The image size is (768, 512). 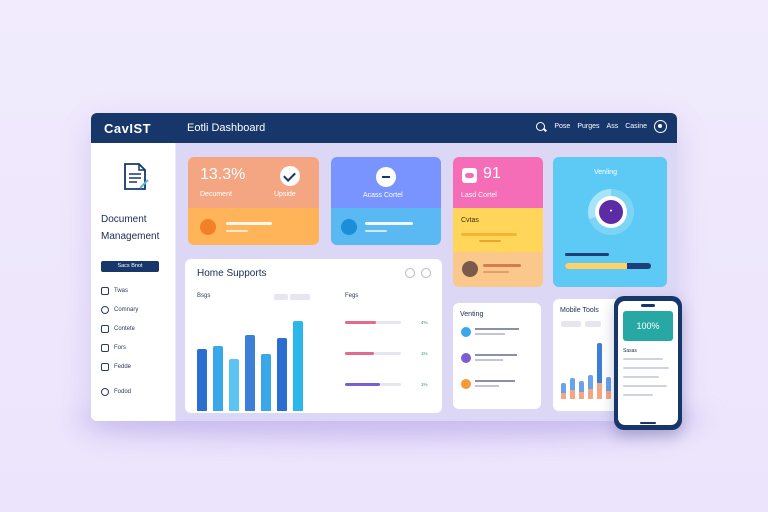 I want to click on sidebar-item-label: Fors, so click(x=120, y=347).